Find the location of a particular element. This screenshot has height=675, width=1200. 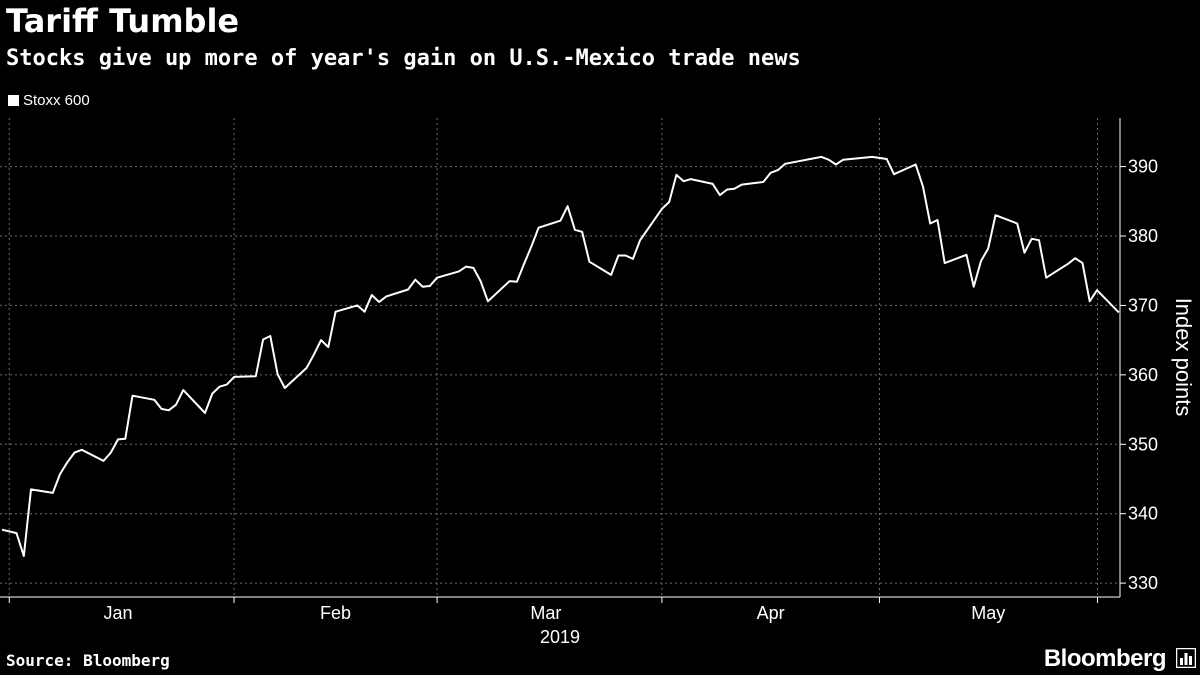

x-tick-label: Mar is located at coordinates (545, 613).